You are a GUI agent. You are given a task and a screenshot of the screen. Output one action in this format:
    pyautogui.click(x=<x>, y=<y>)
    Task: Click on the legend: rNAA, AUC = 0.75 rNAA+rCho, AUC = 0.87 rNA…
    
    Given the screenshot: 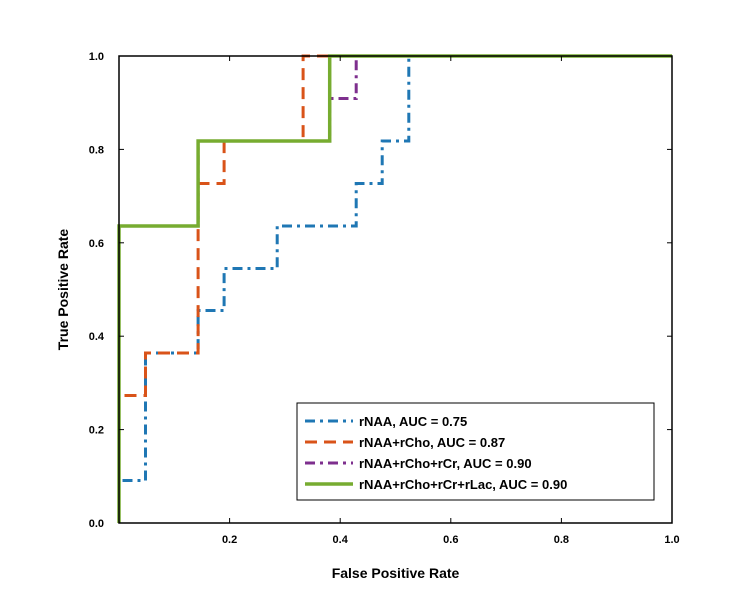 What is the action you would take?
    pyautogui.click(x=475, y=451)
    